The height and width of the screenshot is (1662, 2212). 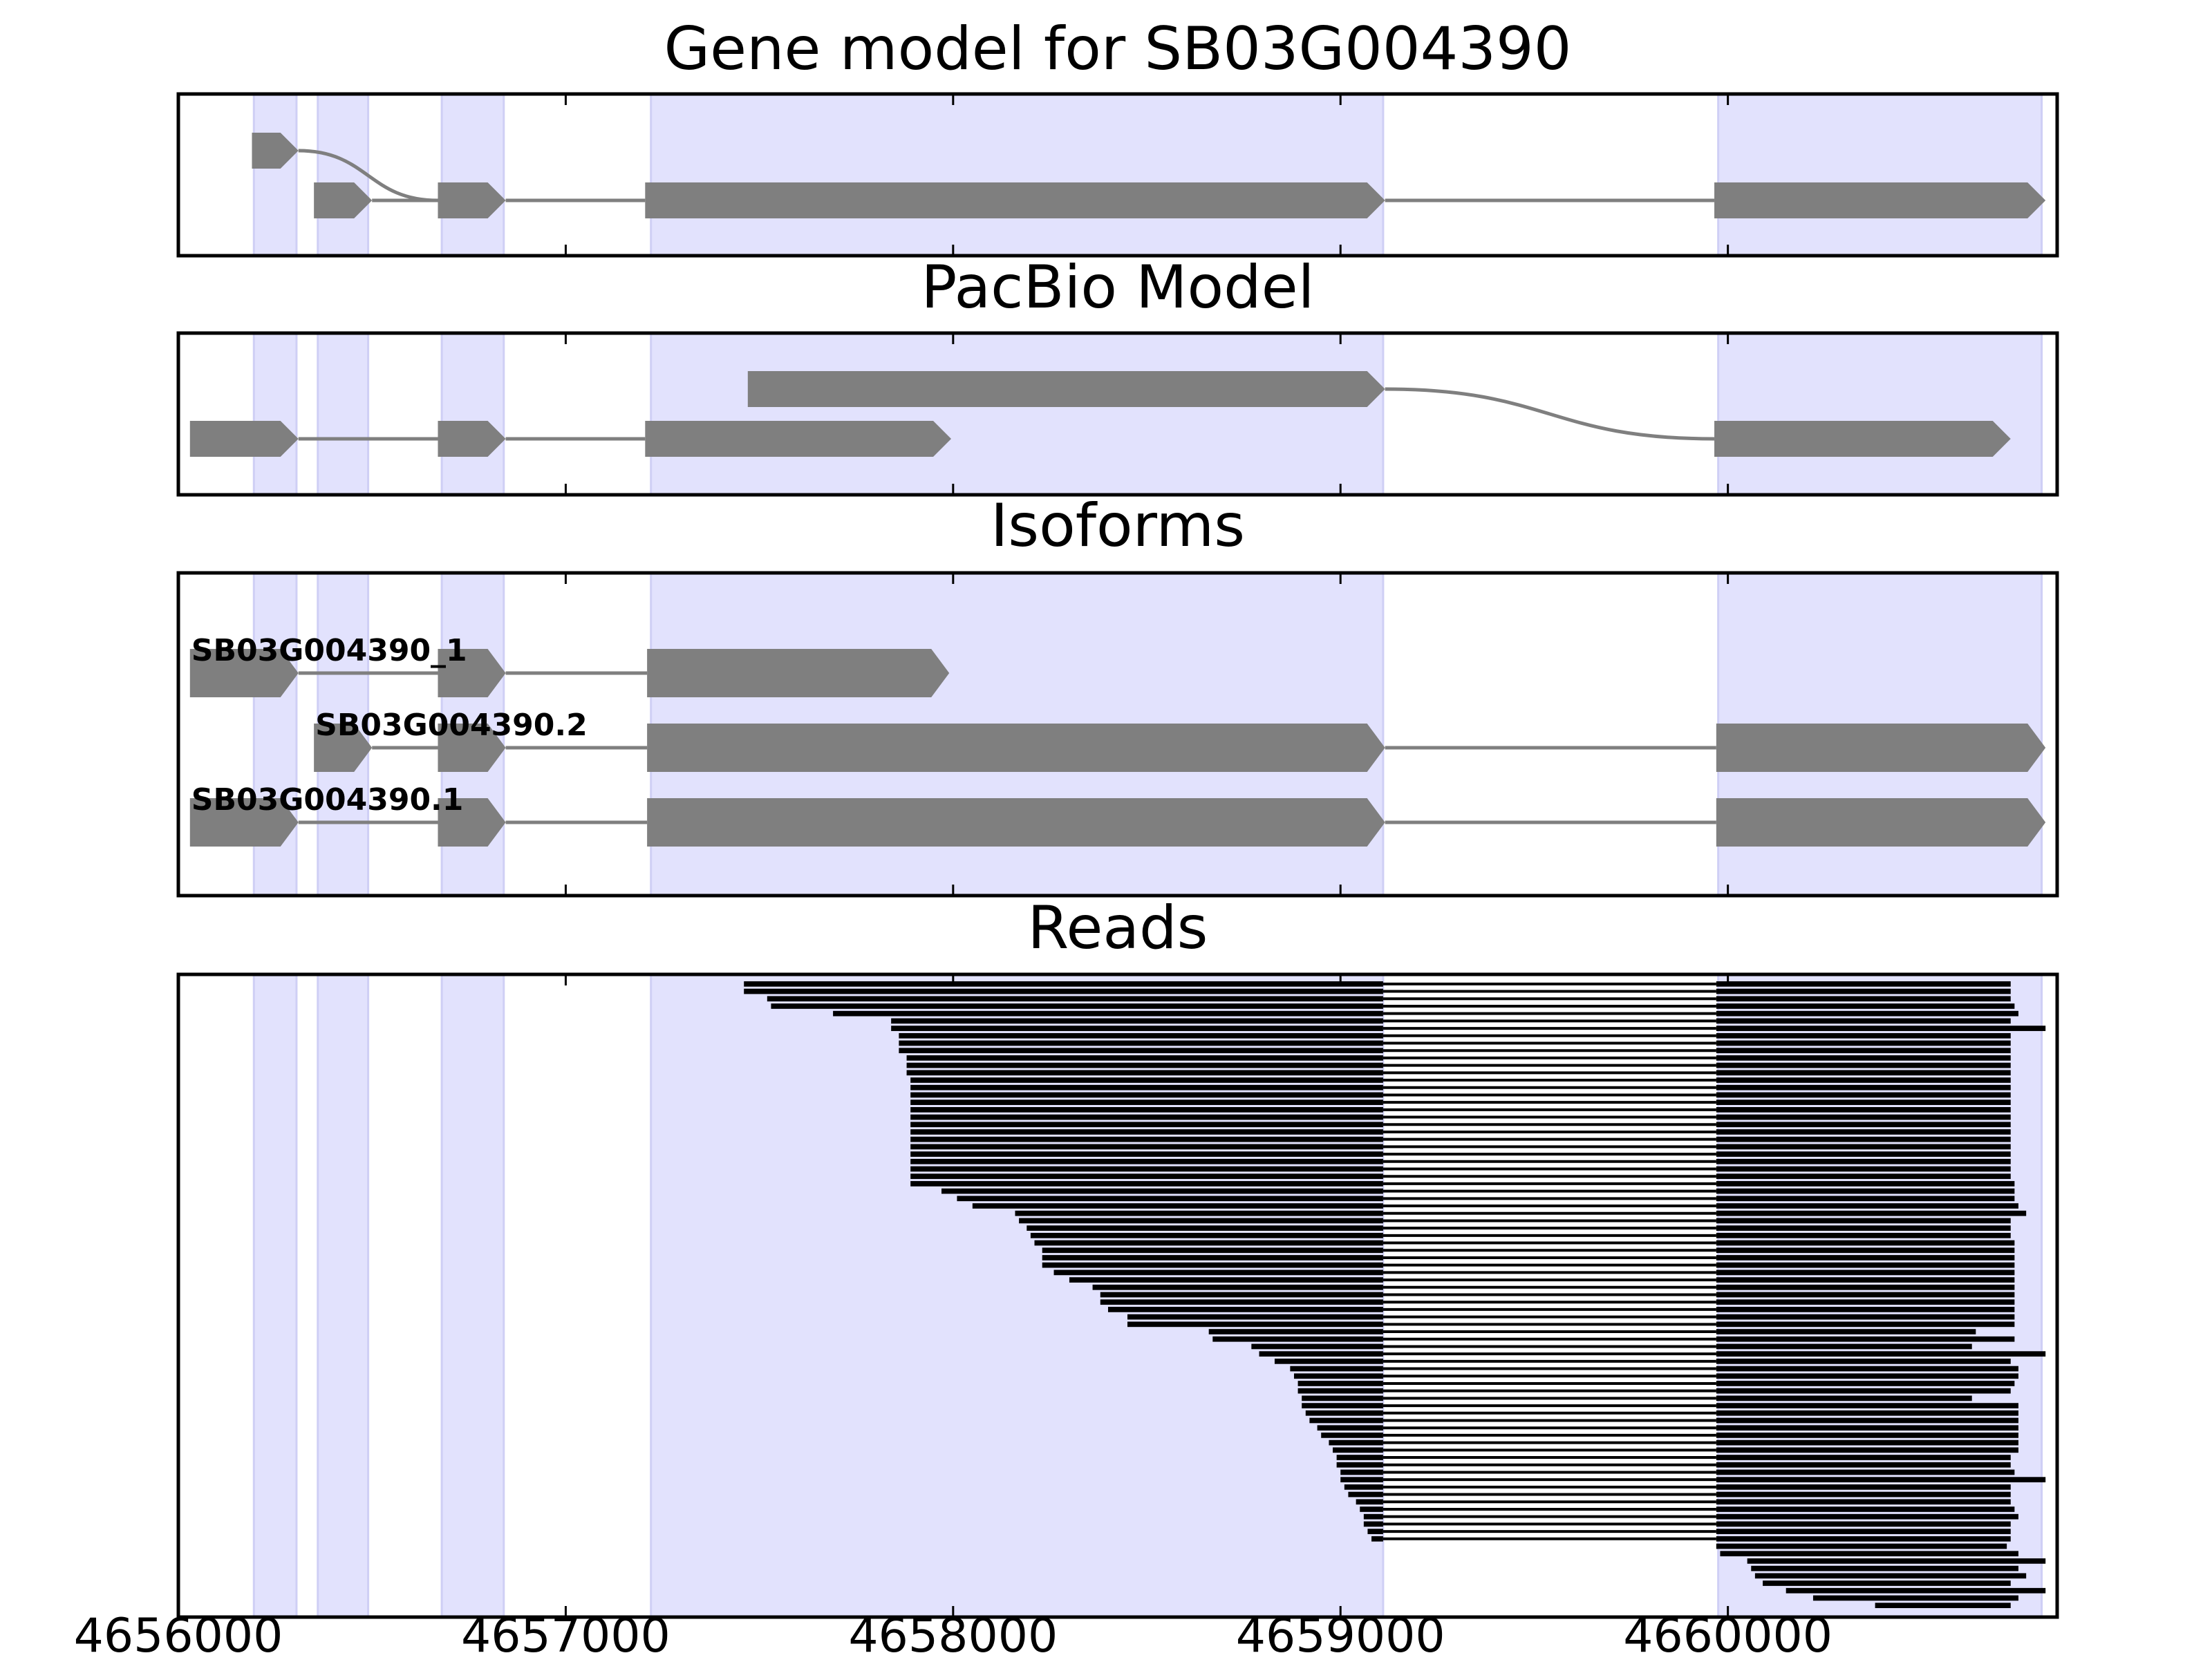 I want to click on x-tick-label: 4659000, so click(x=1340, y=1634).